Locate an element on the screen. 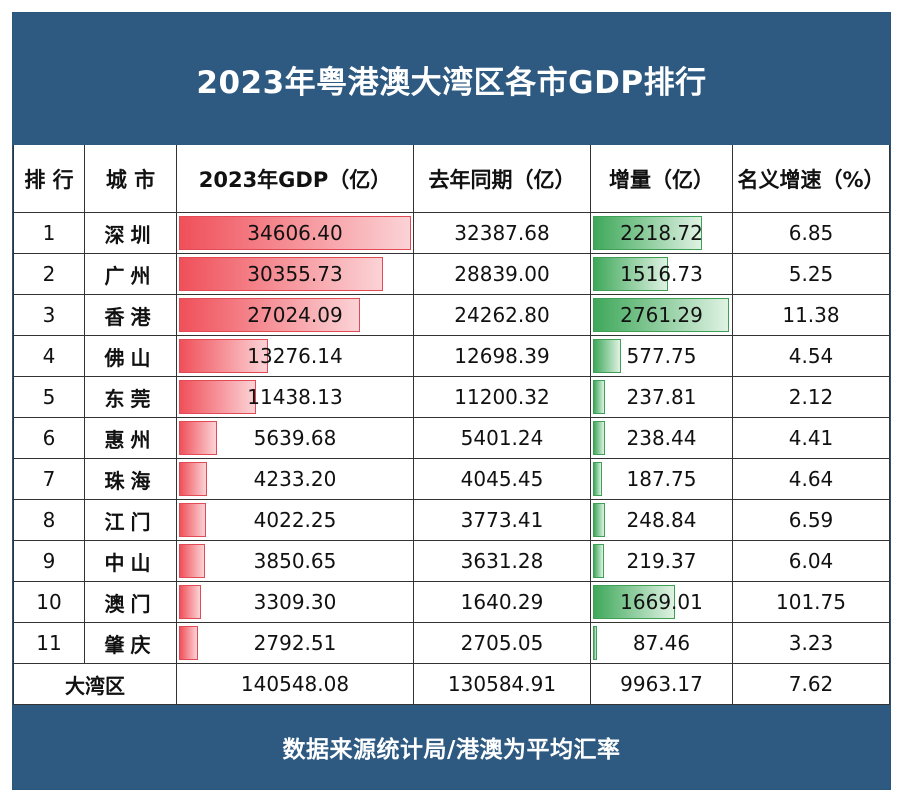 Image resolution: width=900 pixels, height=800 pixels. gdp-2023-value: 4022.25 is located at coordinates (295, 520).